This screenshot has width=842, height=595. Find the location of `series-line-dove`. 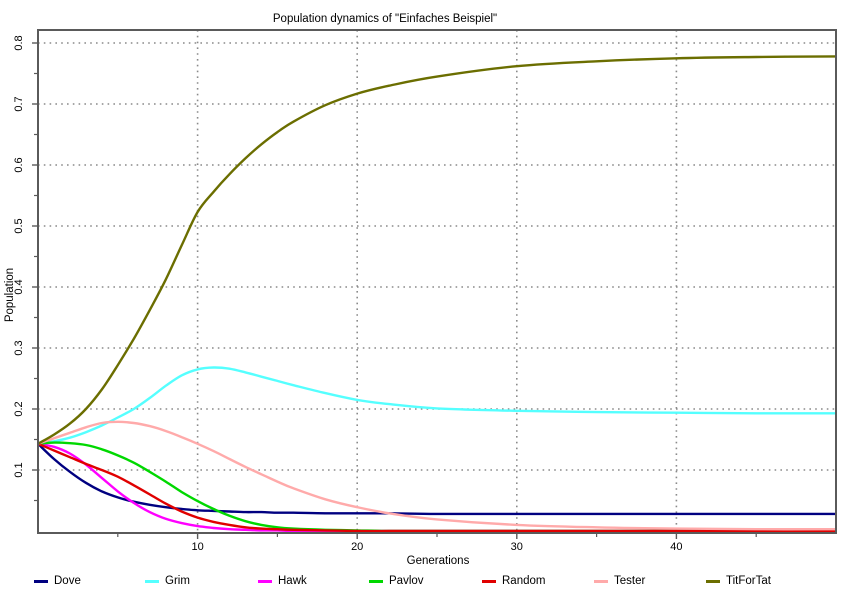

series-line-dove is located at coordinates (436, 479).